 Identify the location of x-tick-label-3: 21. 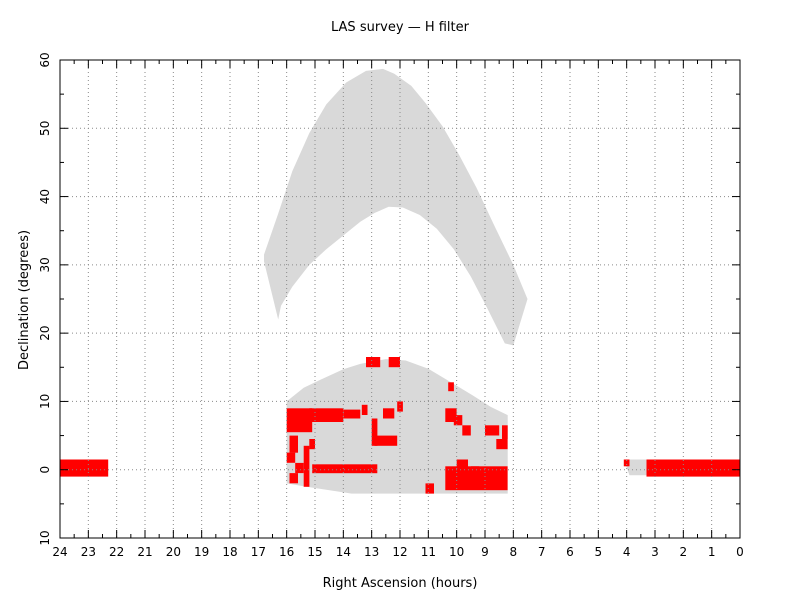
(144, 552).